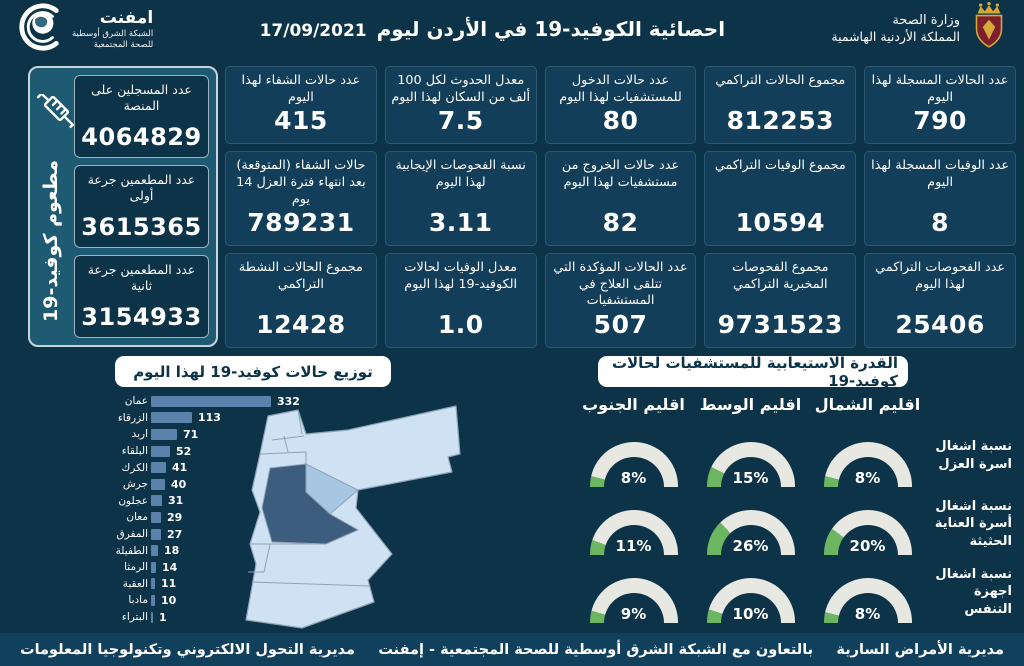 Image resolution: width=1024 pixels, height=666 pixels. Describe the element at coordinates (134, 617) in the screenshot. I see `bar-label: البتراء` at that location.